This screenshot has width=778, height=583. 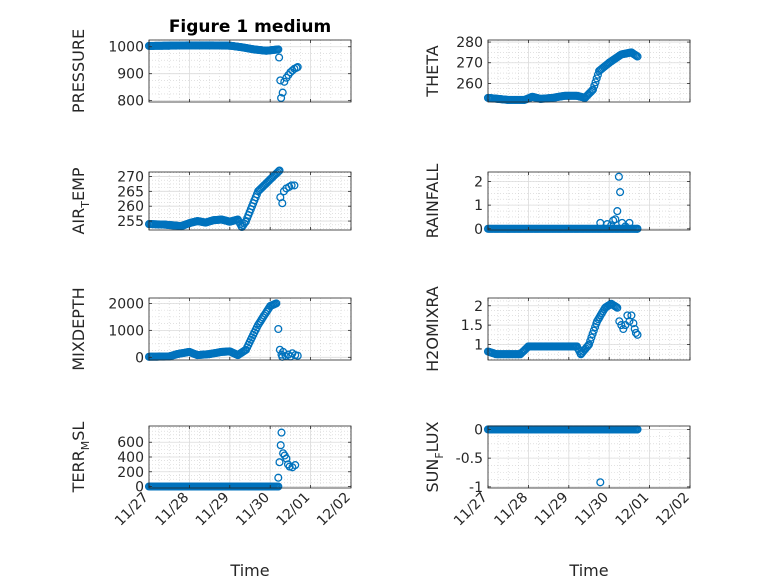 What do you see at coordinates (78, 471) in the screenshot?
I see `y-axis-label-main: TERR` at bounding box center [78, 471].